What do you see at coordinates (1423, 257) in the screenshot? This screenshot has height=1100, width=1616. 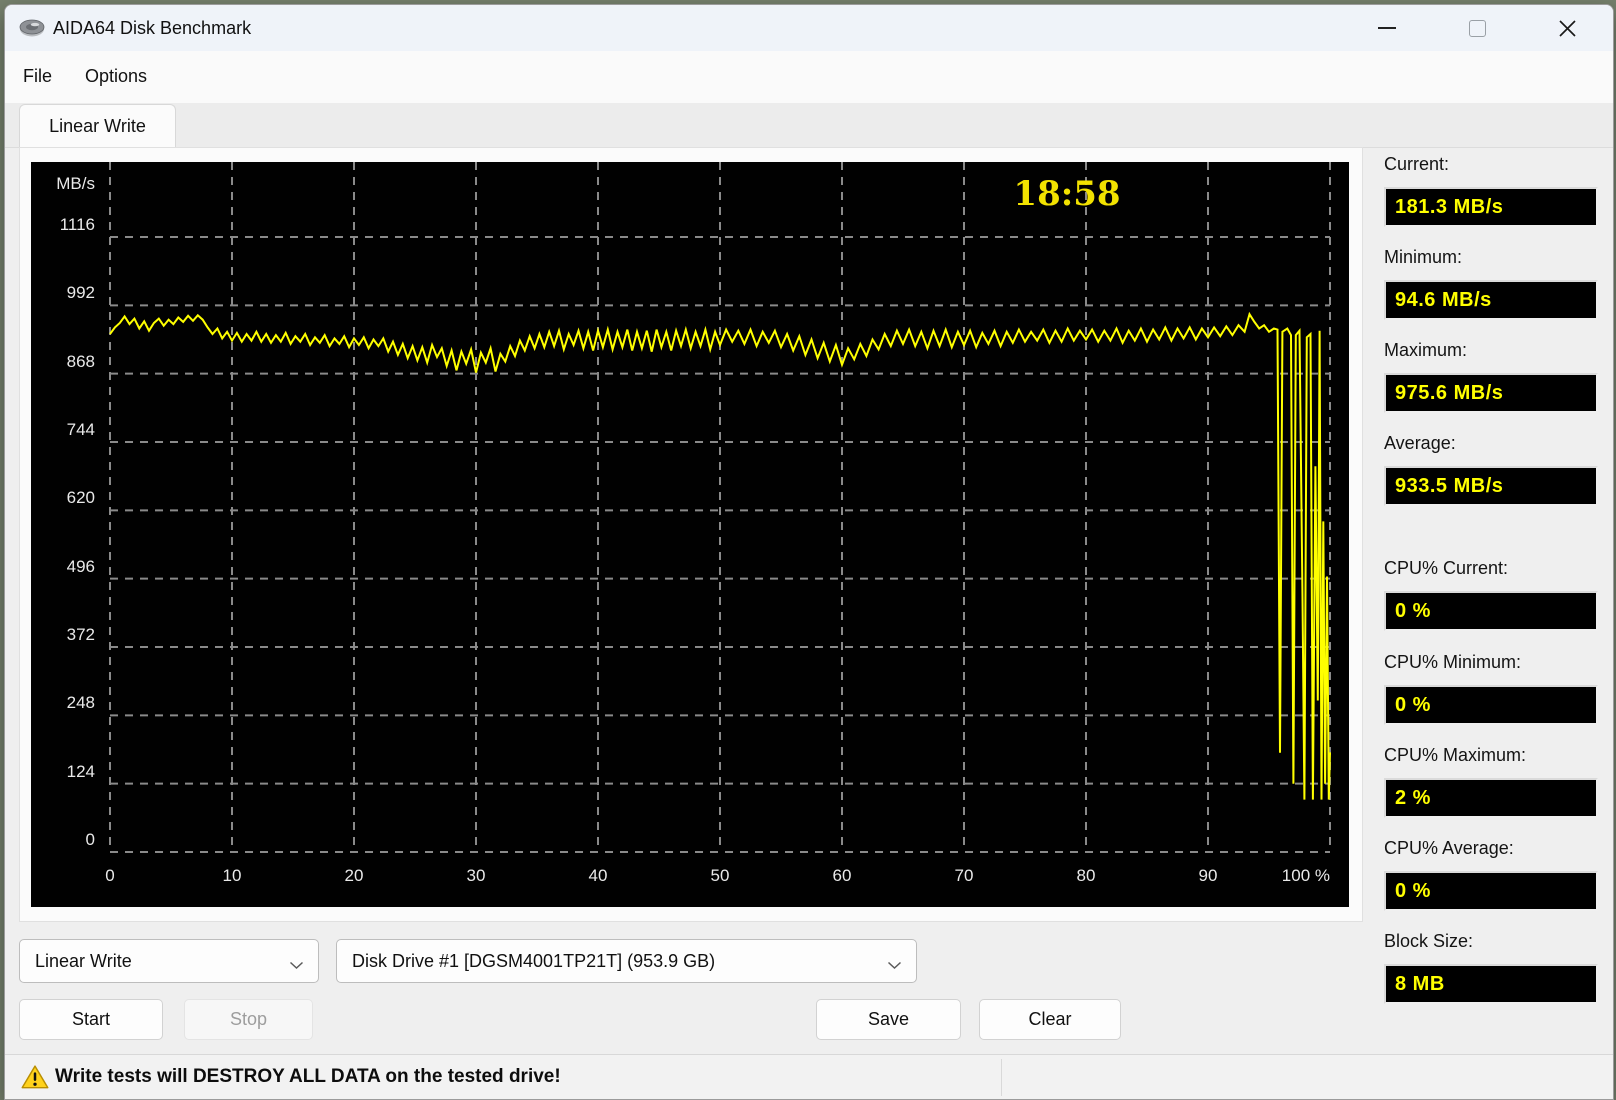 I see `stat-label: Minimum:` at bounding box center [1423, 257].